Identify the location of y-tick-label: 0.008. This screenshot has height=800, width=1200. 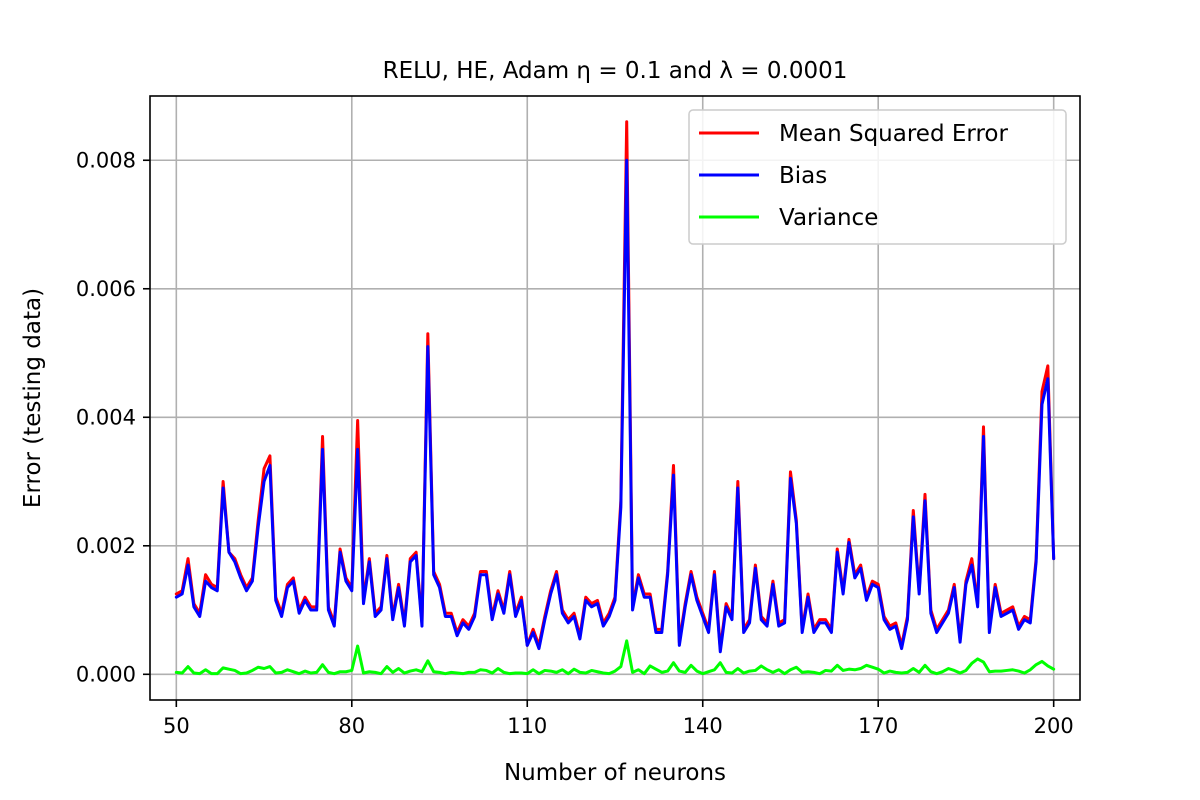
(106, 160).